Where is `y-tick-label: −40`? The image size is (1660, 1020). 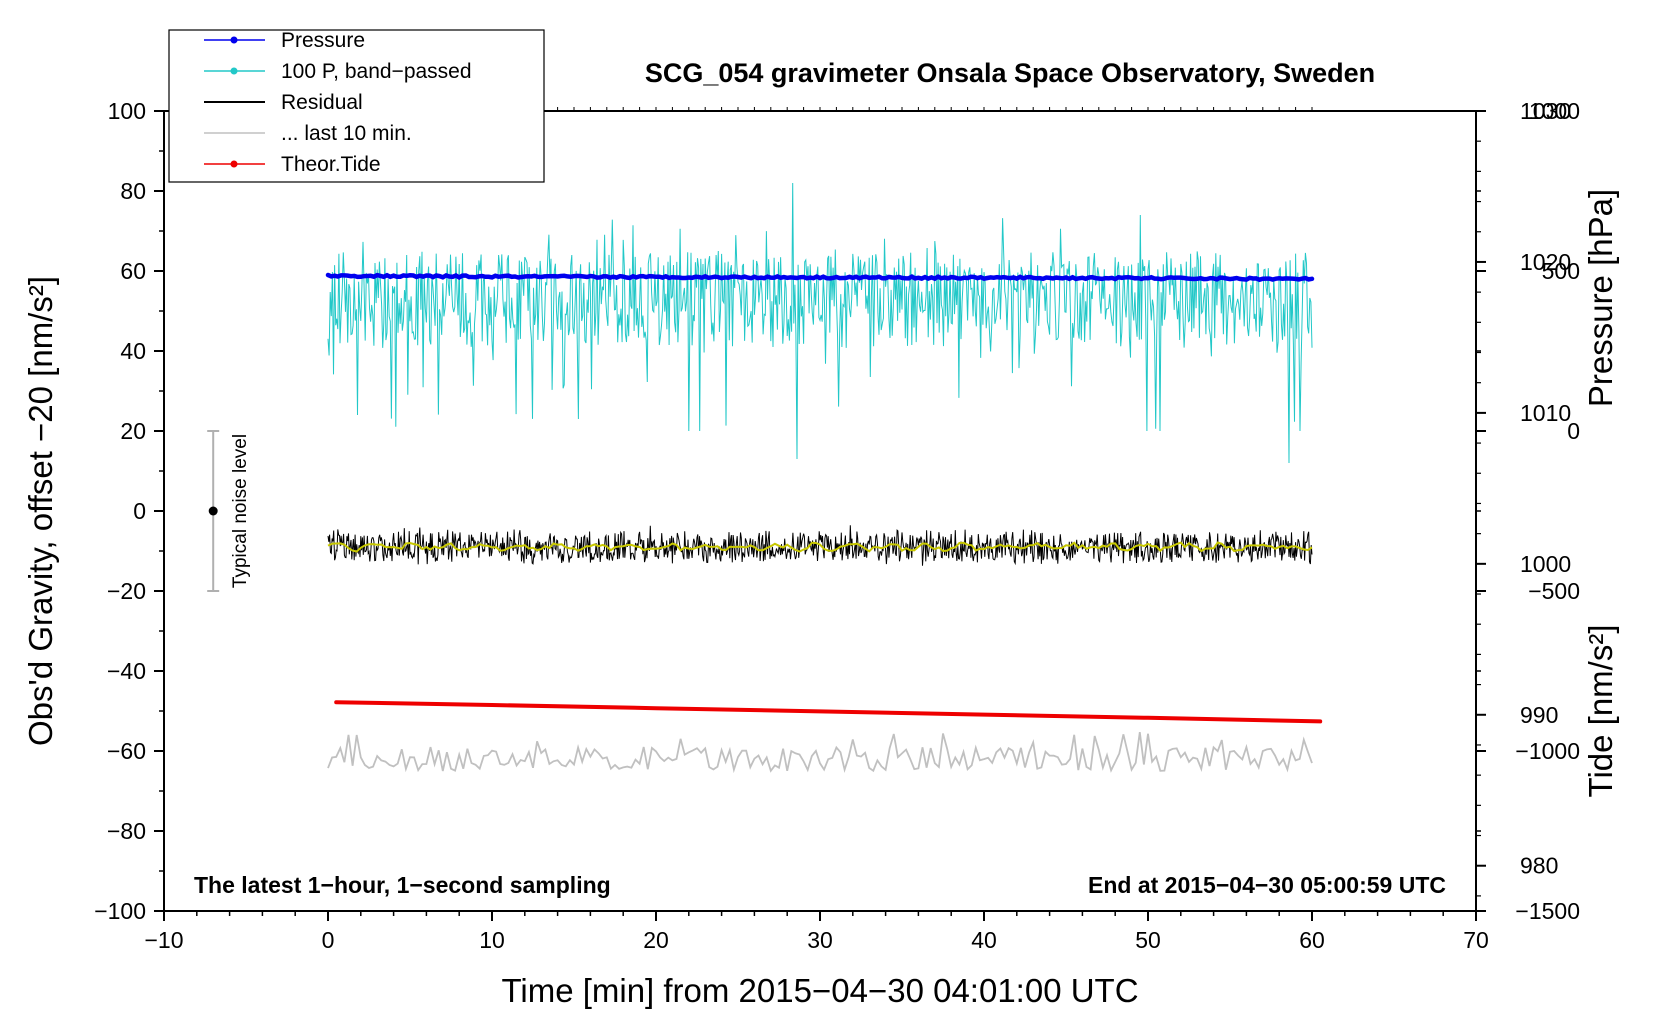
y-tick-label: −40 is located at coordinates (126, 671).